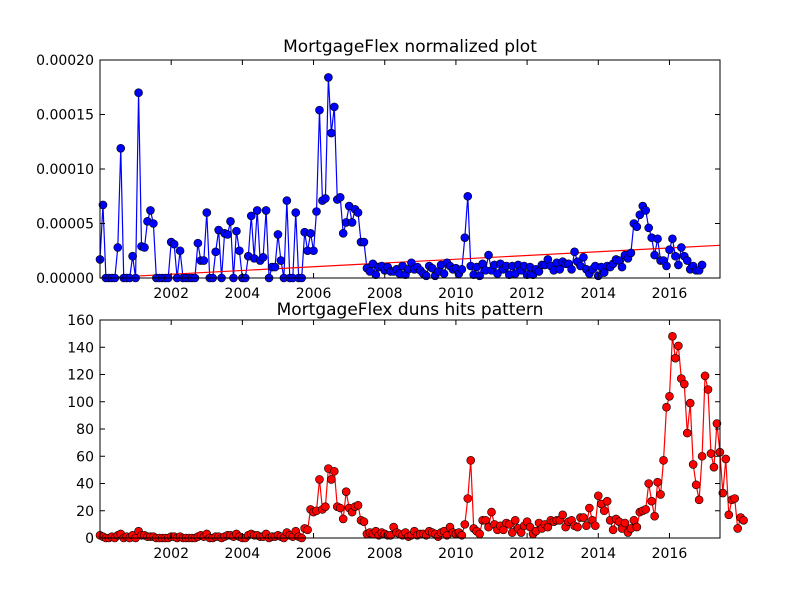  I want to click on duns-hits-x-tick-label: 2016, so click(670, 554).